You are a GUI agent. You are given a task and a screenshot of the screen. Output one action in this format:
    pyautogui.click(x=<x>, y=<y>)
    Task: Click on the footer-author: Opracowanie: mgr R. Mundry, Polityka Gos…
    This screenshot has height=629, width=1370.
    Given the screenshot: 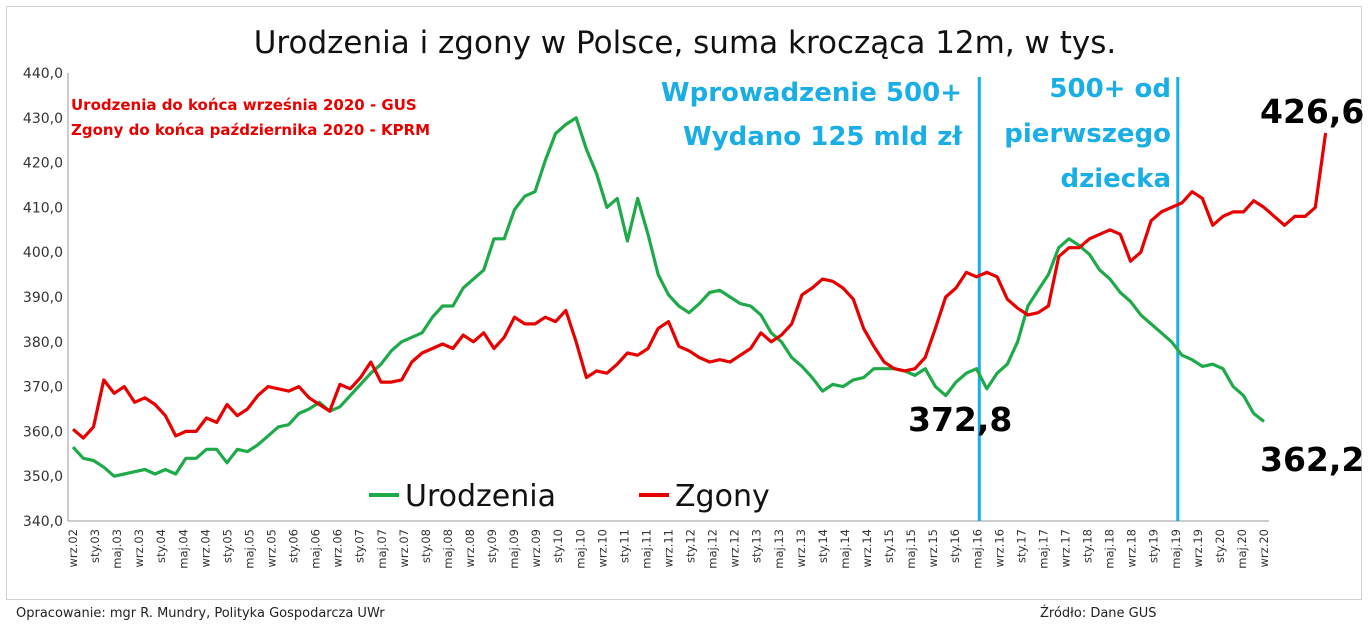 What is the action you would take?
    pyautogui.click(x=200, y=613)
    